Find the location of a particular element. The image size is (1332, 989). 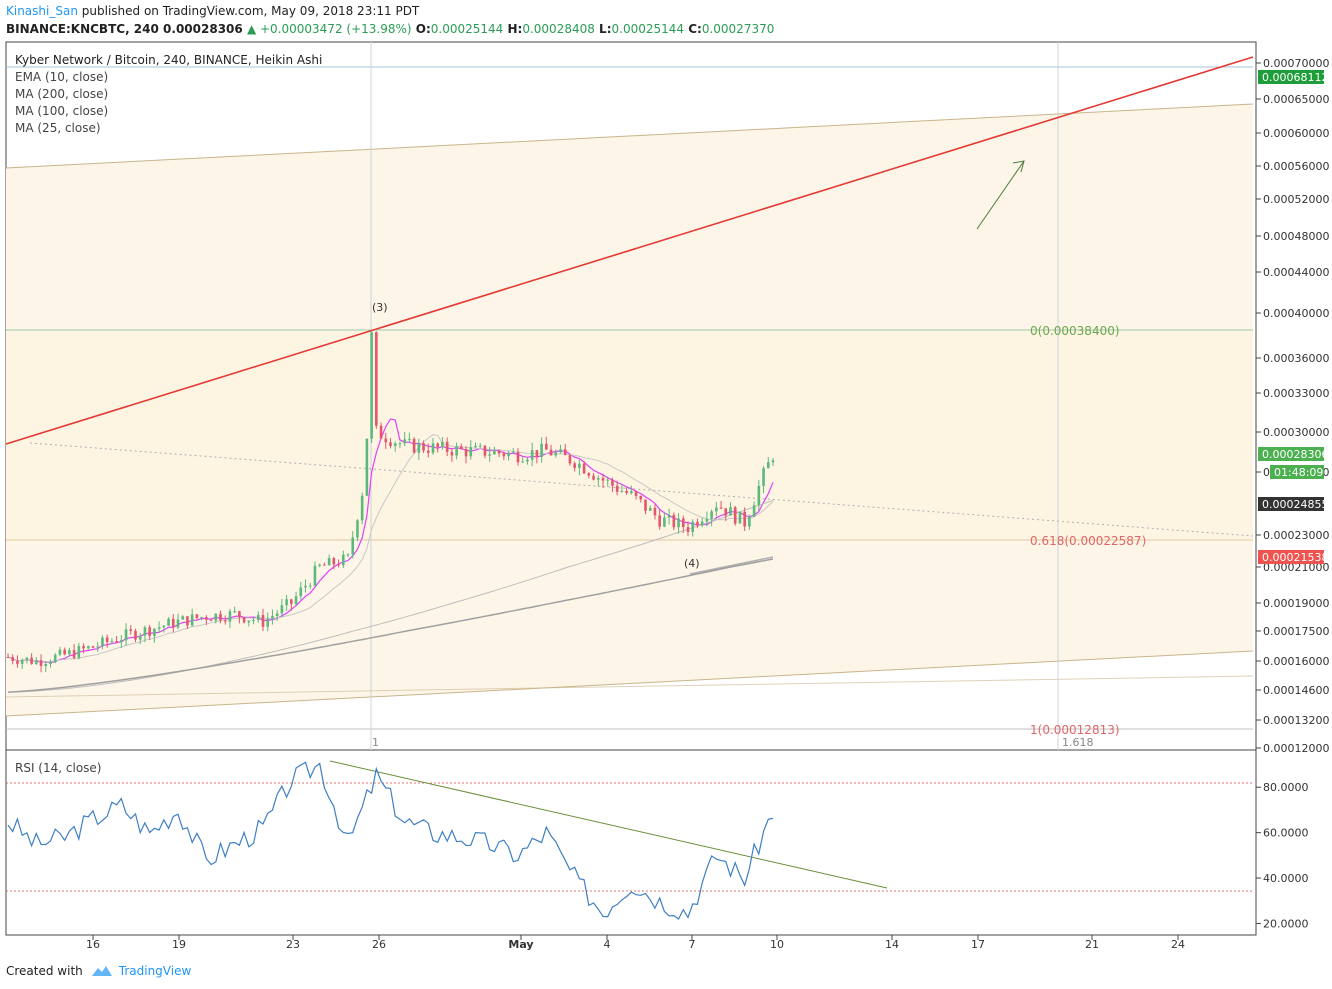

price-tick-label: 0.00048000 is located at coordinates (1296, 236).